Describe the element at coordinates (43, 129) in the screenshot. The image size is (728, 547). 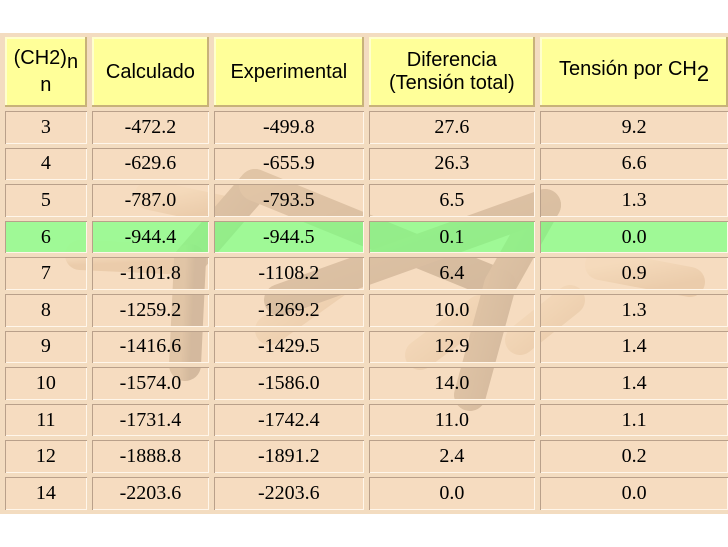
I see `cell-n: 3` at that location.